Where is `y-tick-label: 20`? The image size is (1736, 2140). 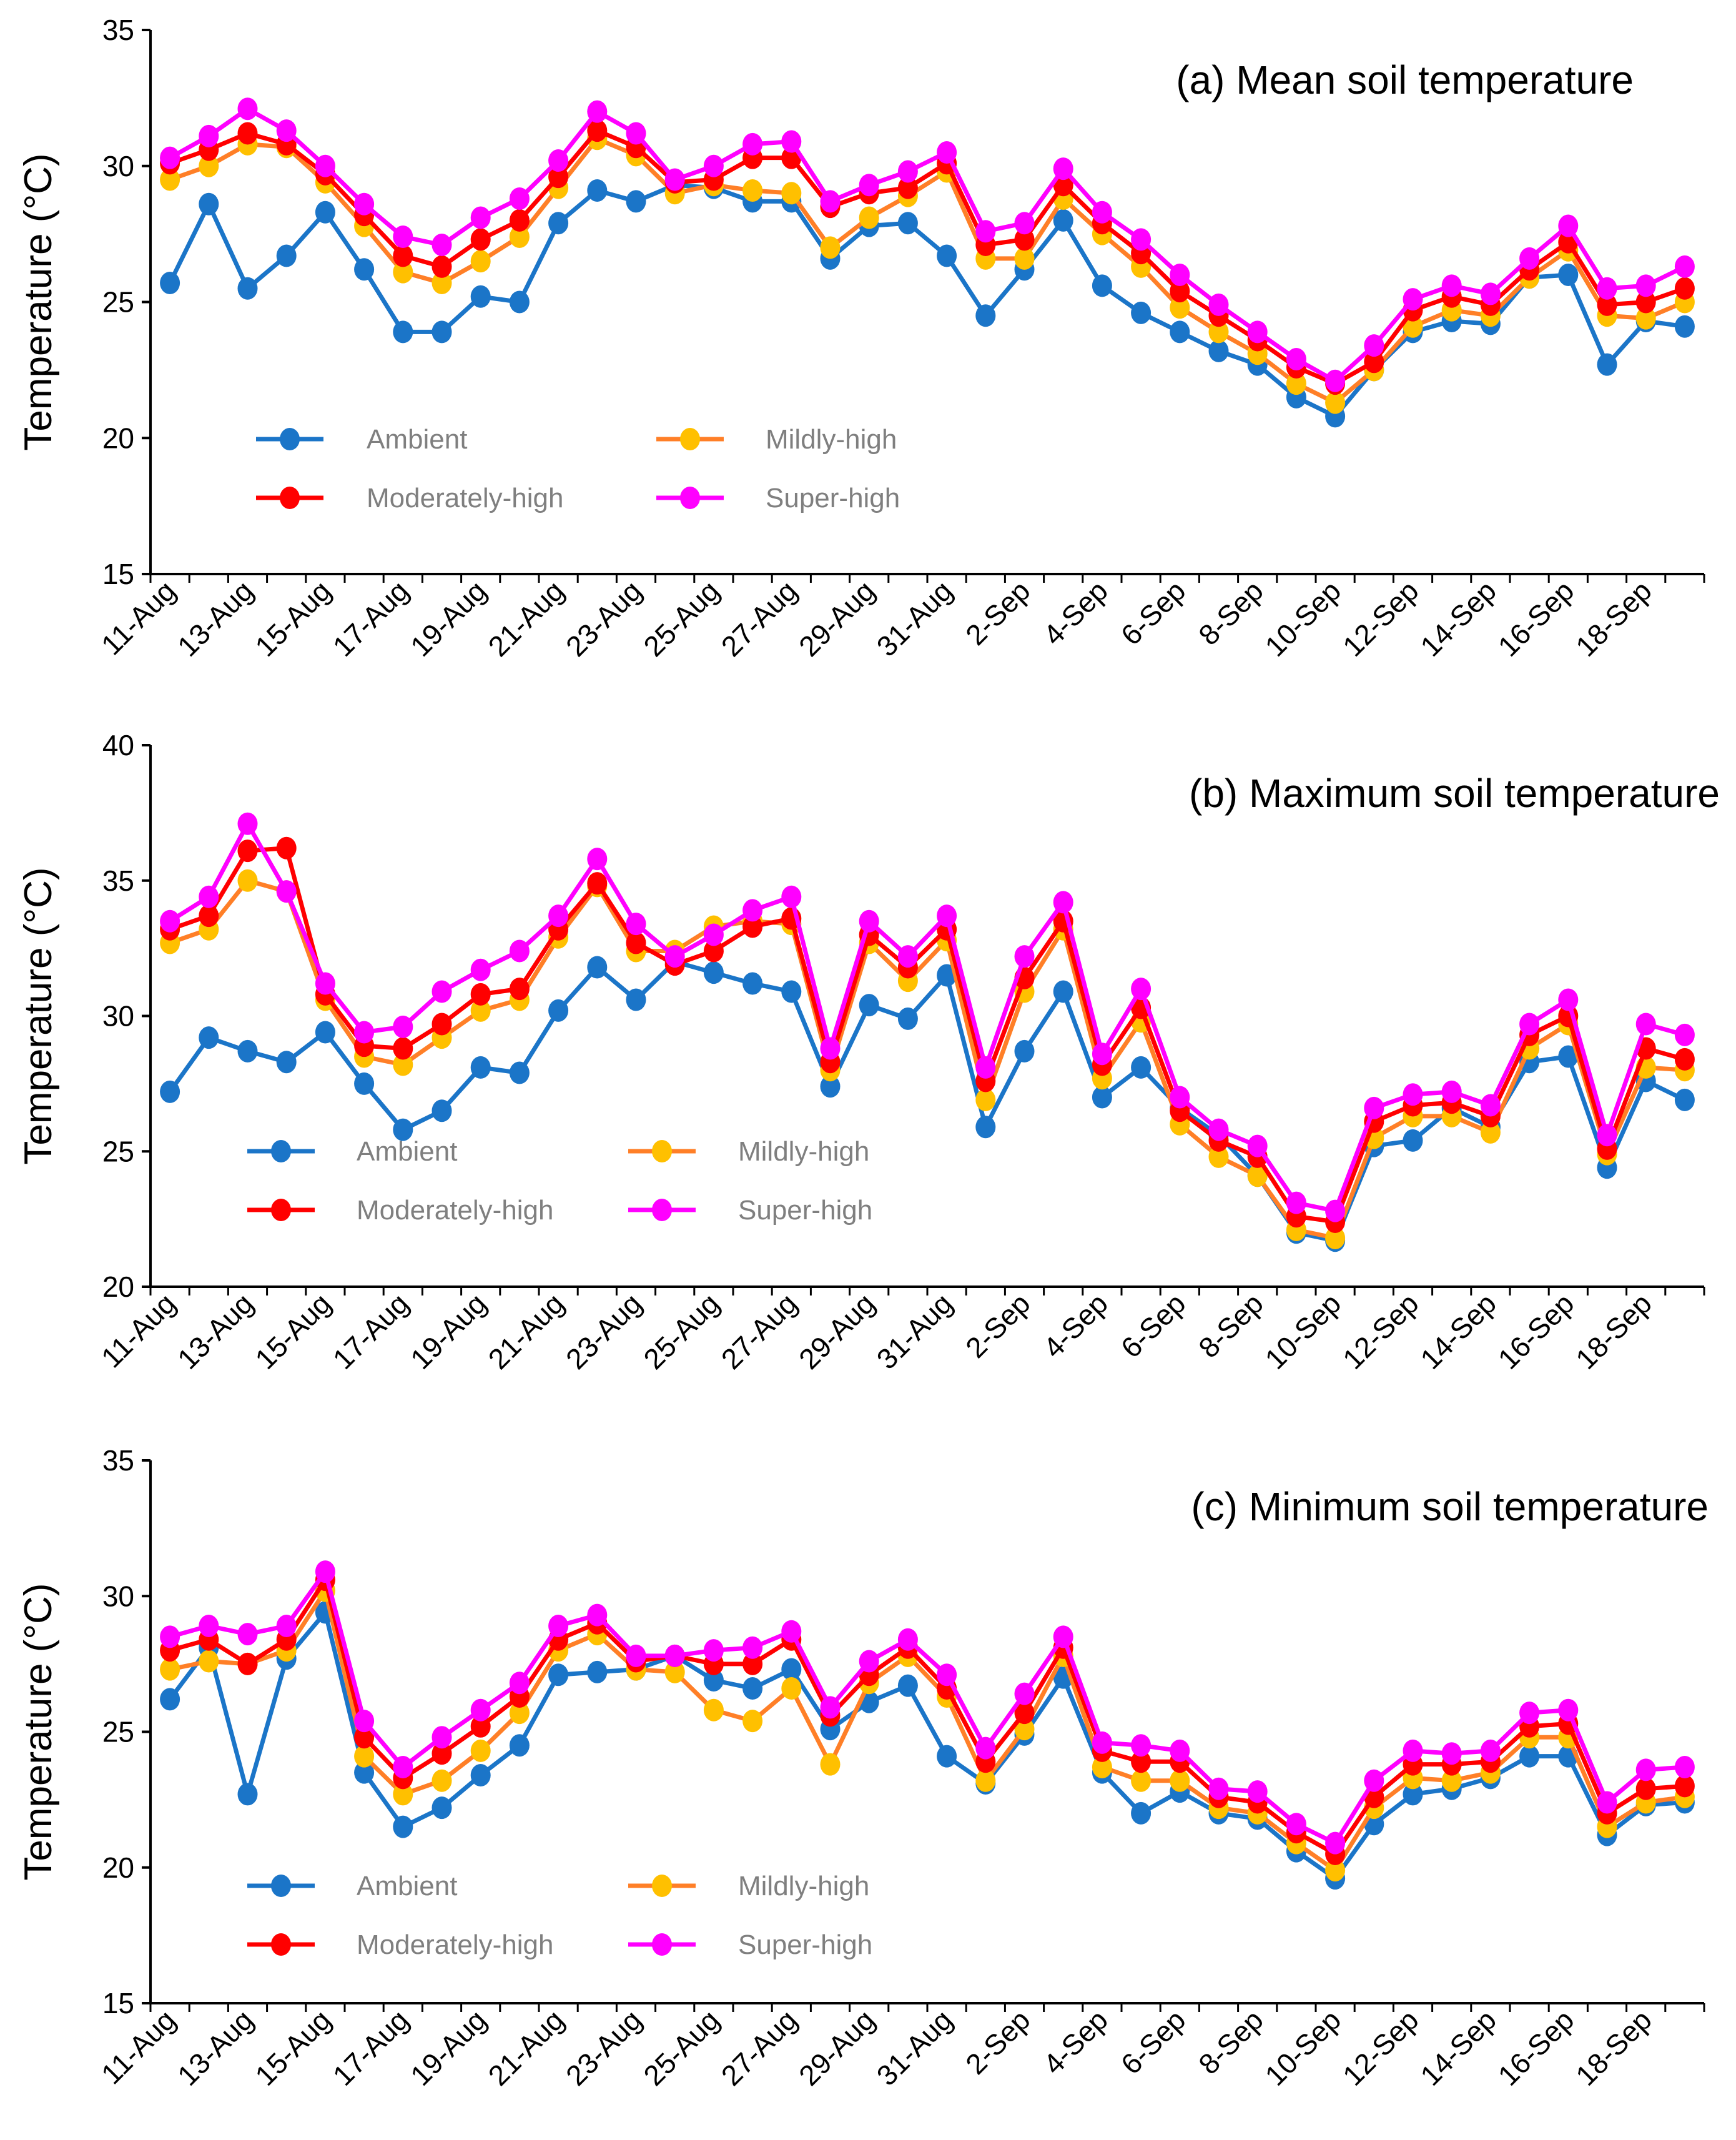
y-tick-label: 20 is located at coordinates (118, 438).